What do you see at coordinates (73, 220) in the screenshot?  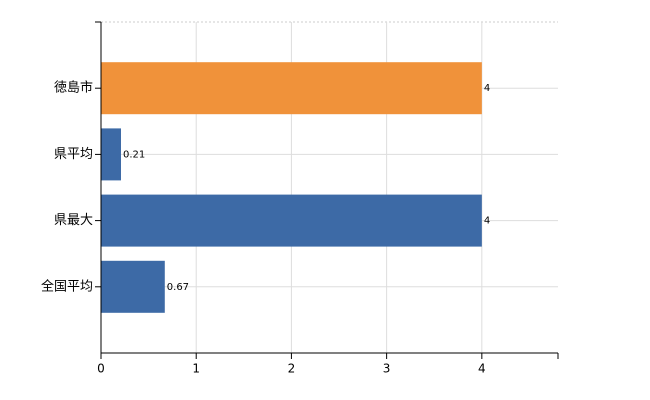 I see `y-tick-label: 県最大` at bounding box center [73, 220].